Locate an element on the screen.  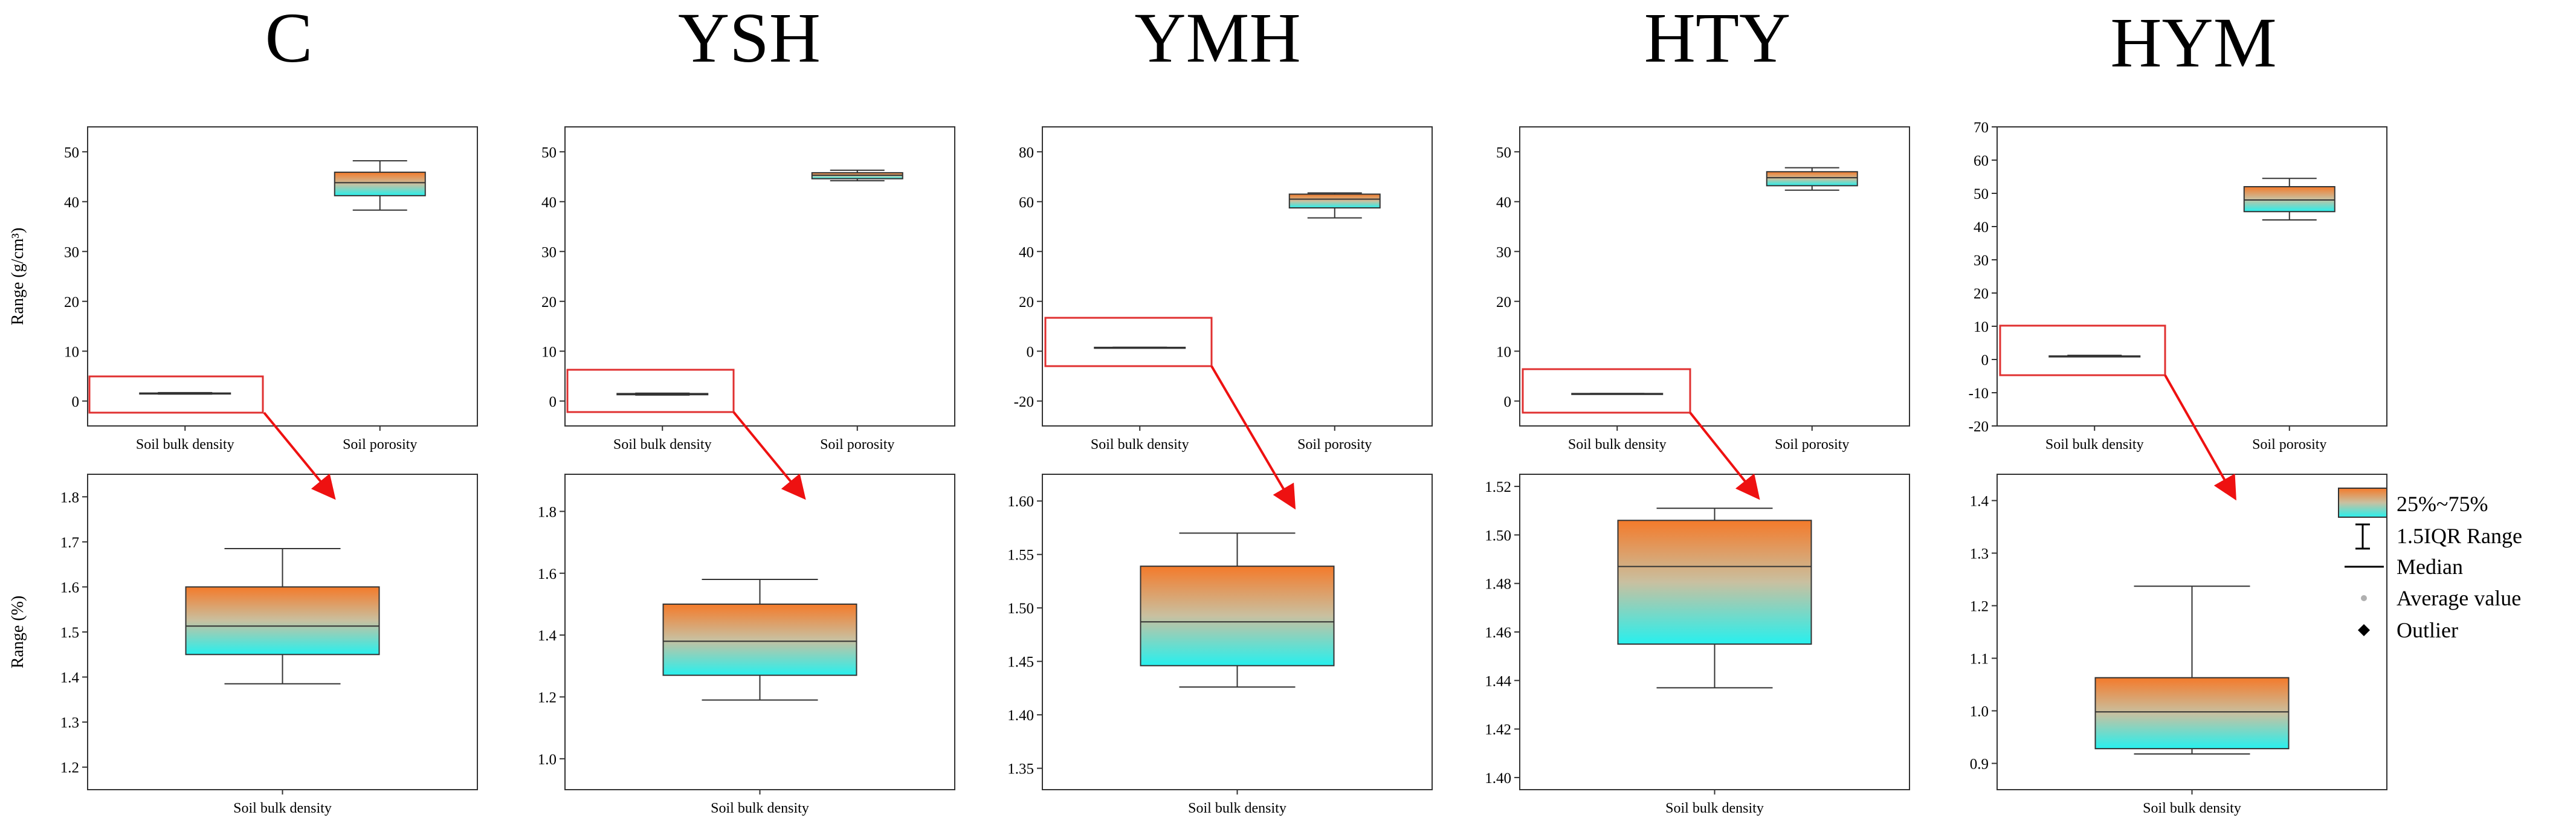
legend-outlier-label: Outlier is located at coordinates (2428, 630).